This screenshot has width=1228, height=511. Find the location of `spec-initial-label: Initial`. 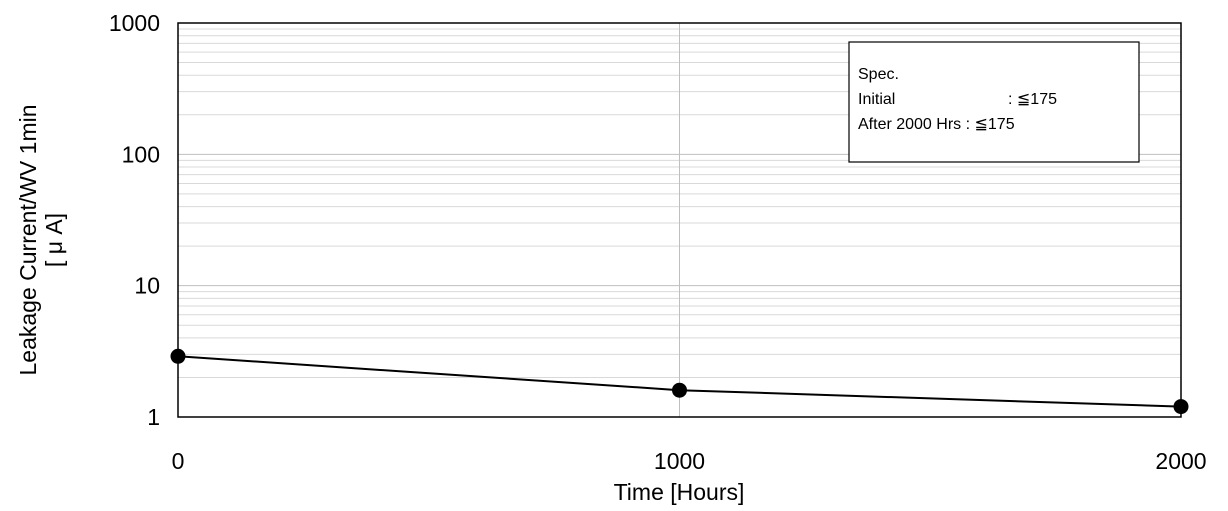

spec-initial-label: Initial is located at coordinates (876, 99).